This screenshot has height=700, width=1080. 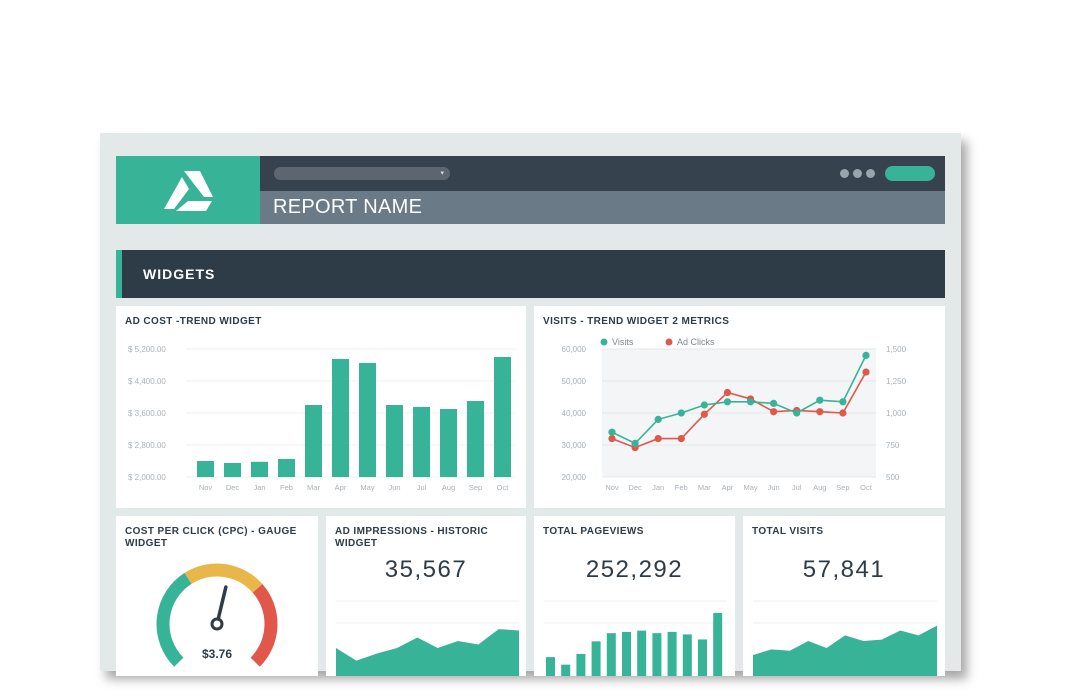 I want to click on y-right-tick-label: 1,000, so click(x=896, y=413).